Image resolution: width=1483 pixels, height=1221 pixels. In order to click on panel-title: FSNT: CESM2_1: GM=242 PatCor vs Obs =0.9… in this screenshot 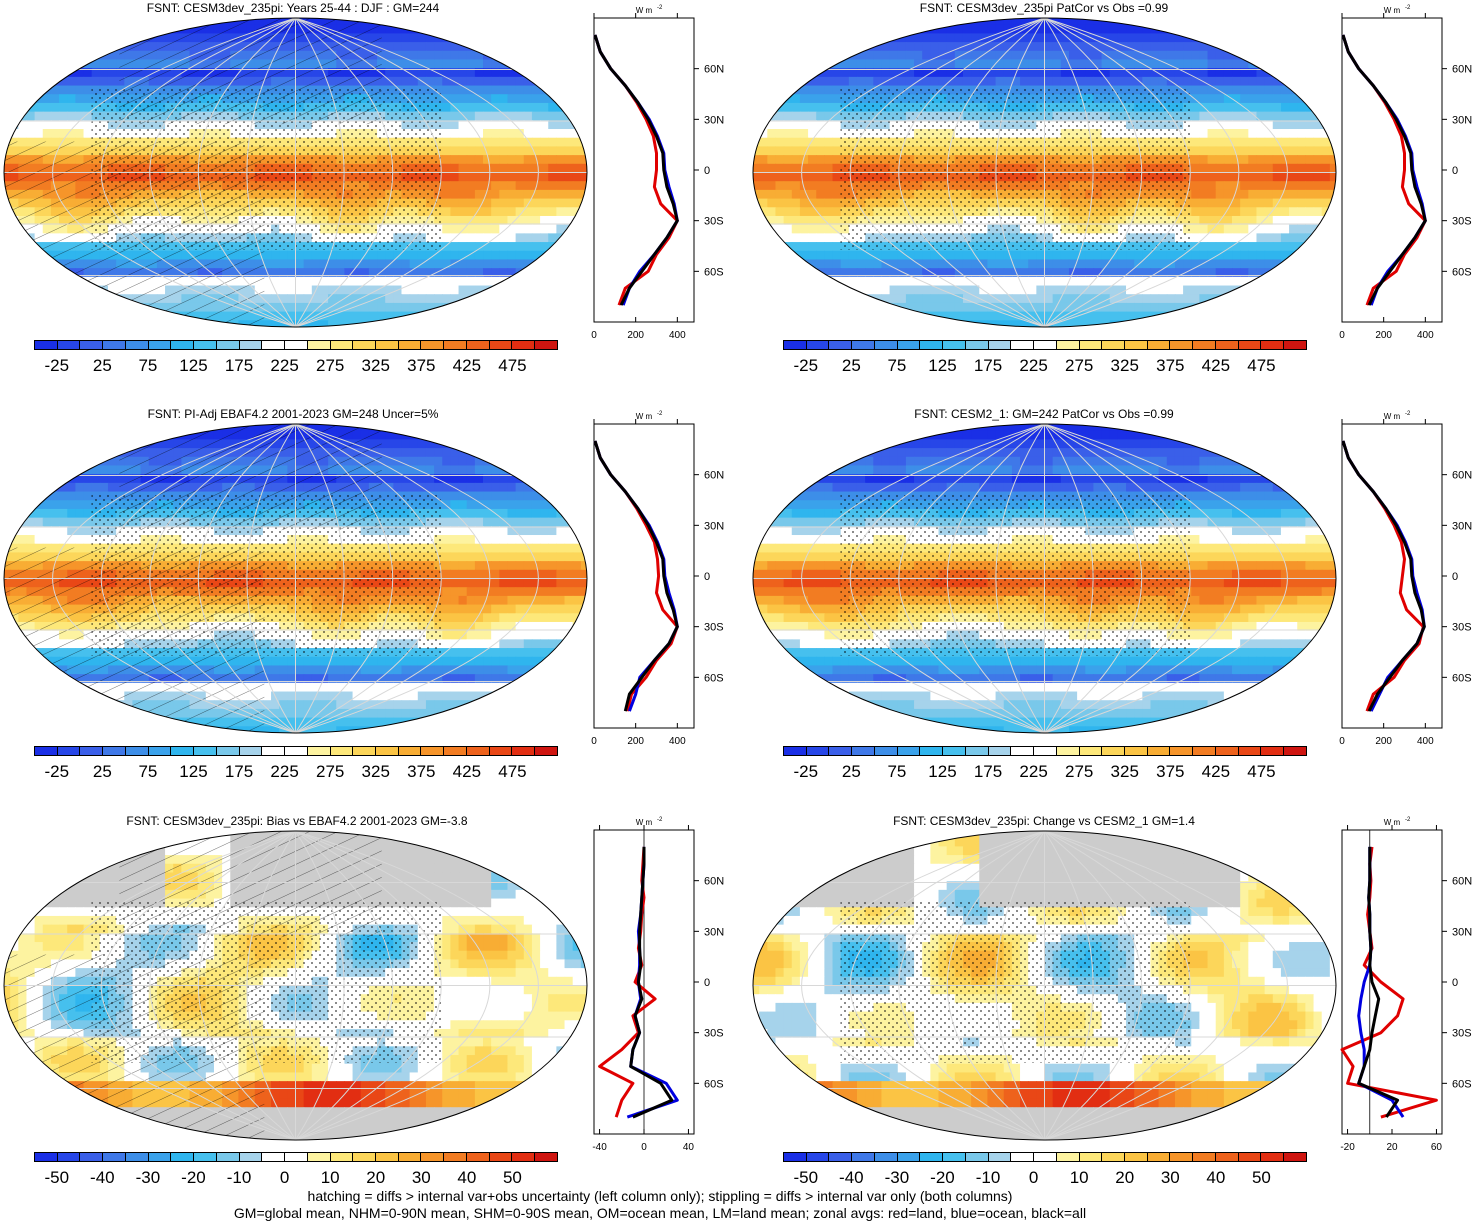, I will do `click(1044, 414)`.